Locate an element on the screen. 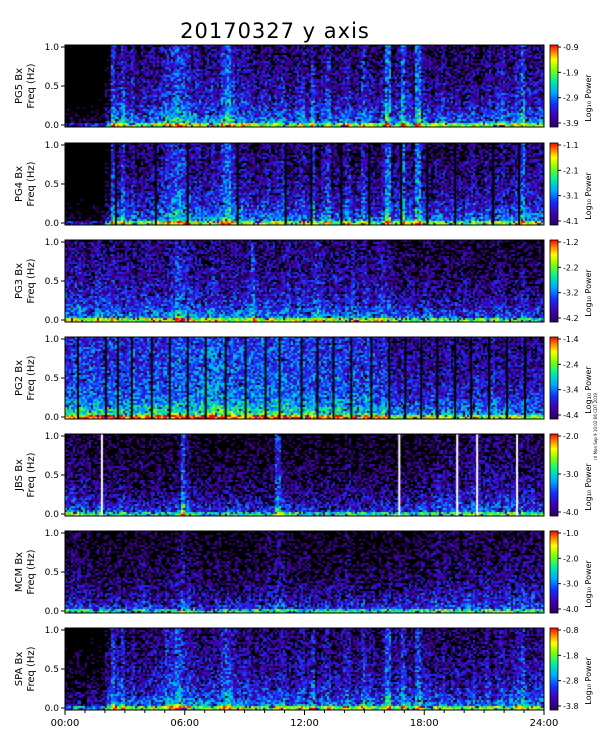  colorbar-tick-label: -1.9 is located at coordinates (571, 72).